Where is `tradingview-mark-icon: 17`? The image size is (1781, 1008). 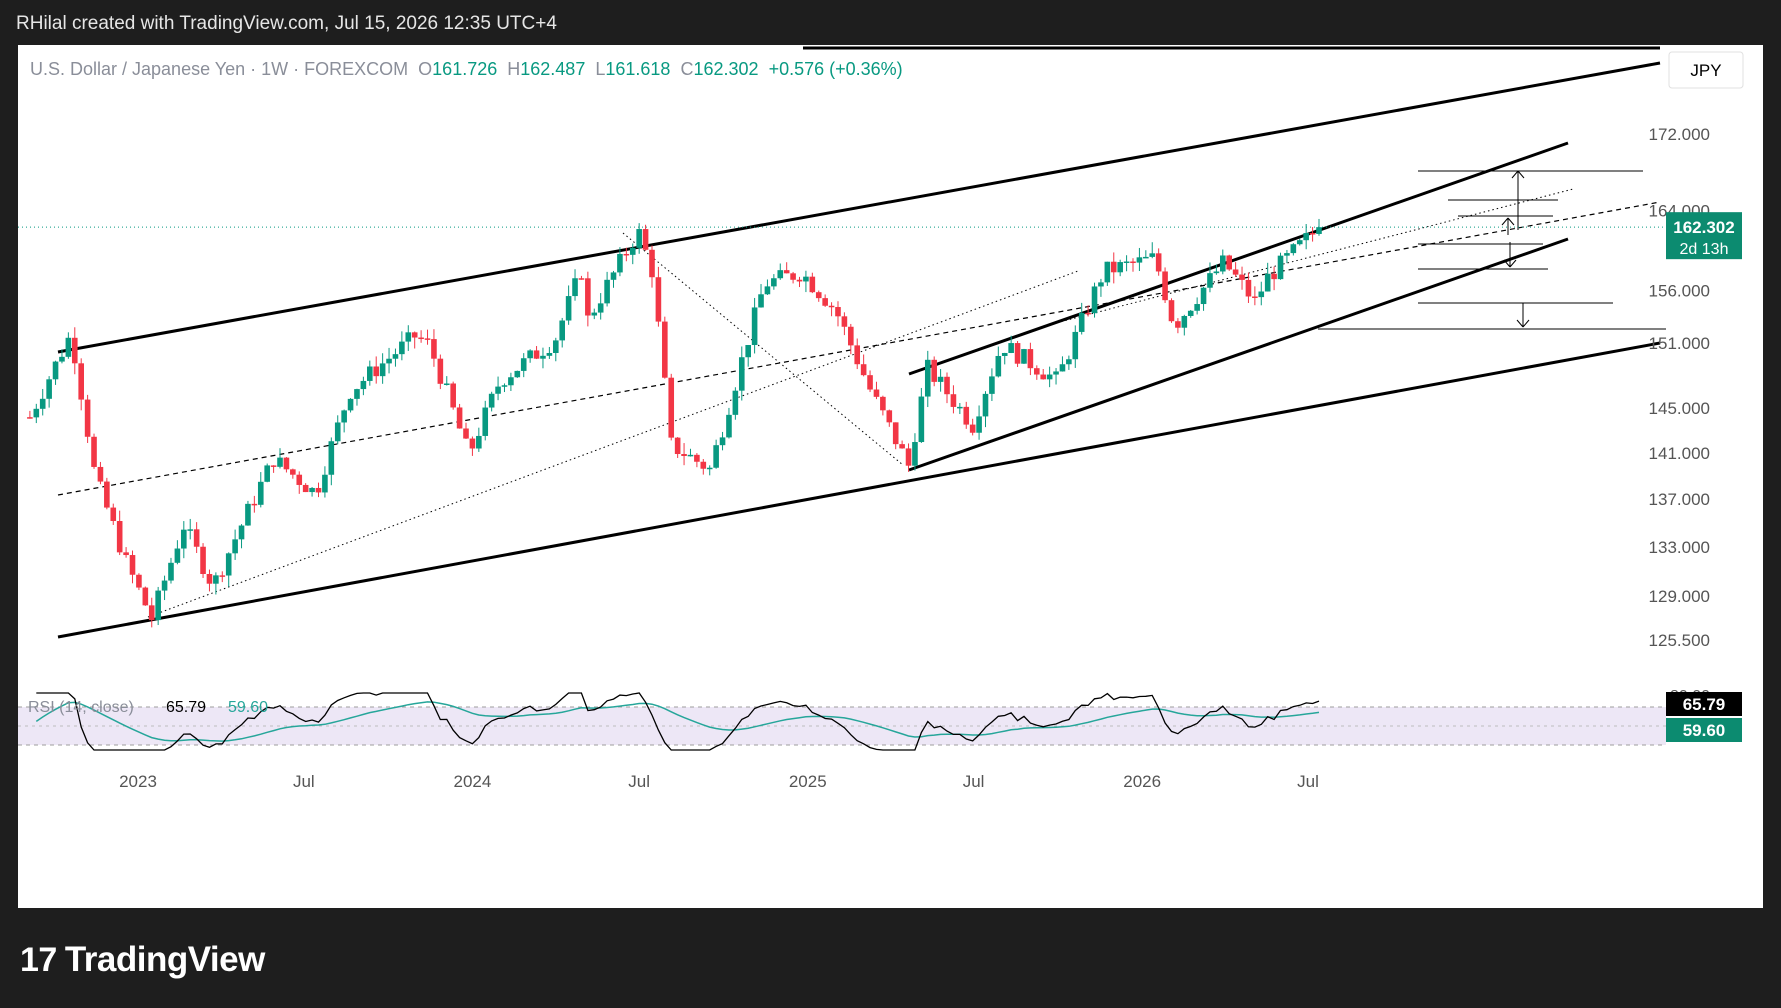 tradingview-mark-icon: 17 is located at coordinates (38, 959).